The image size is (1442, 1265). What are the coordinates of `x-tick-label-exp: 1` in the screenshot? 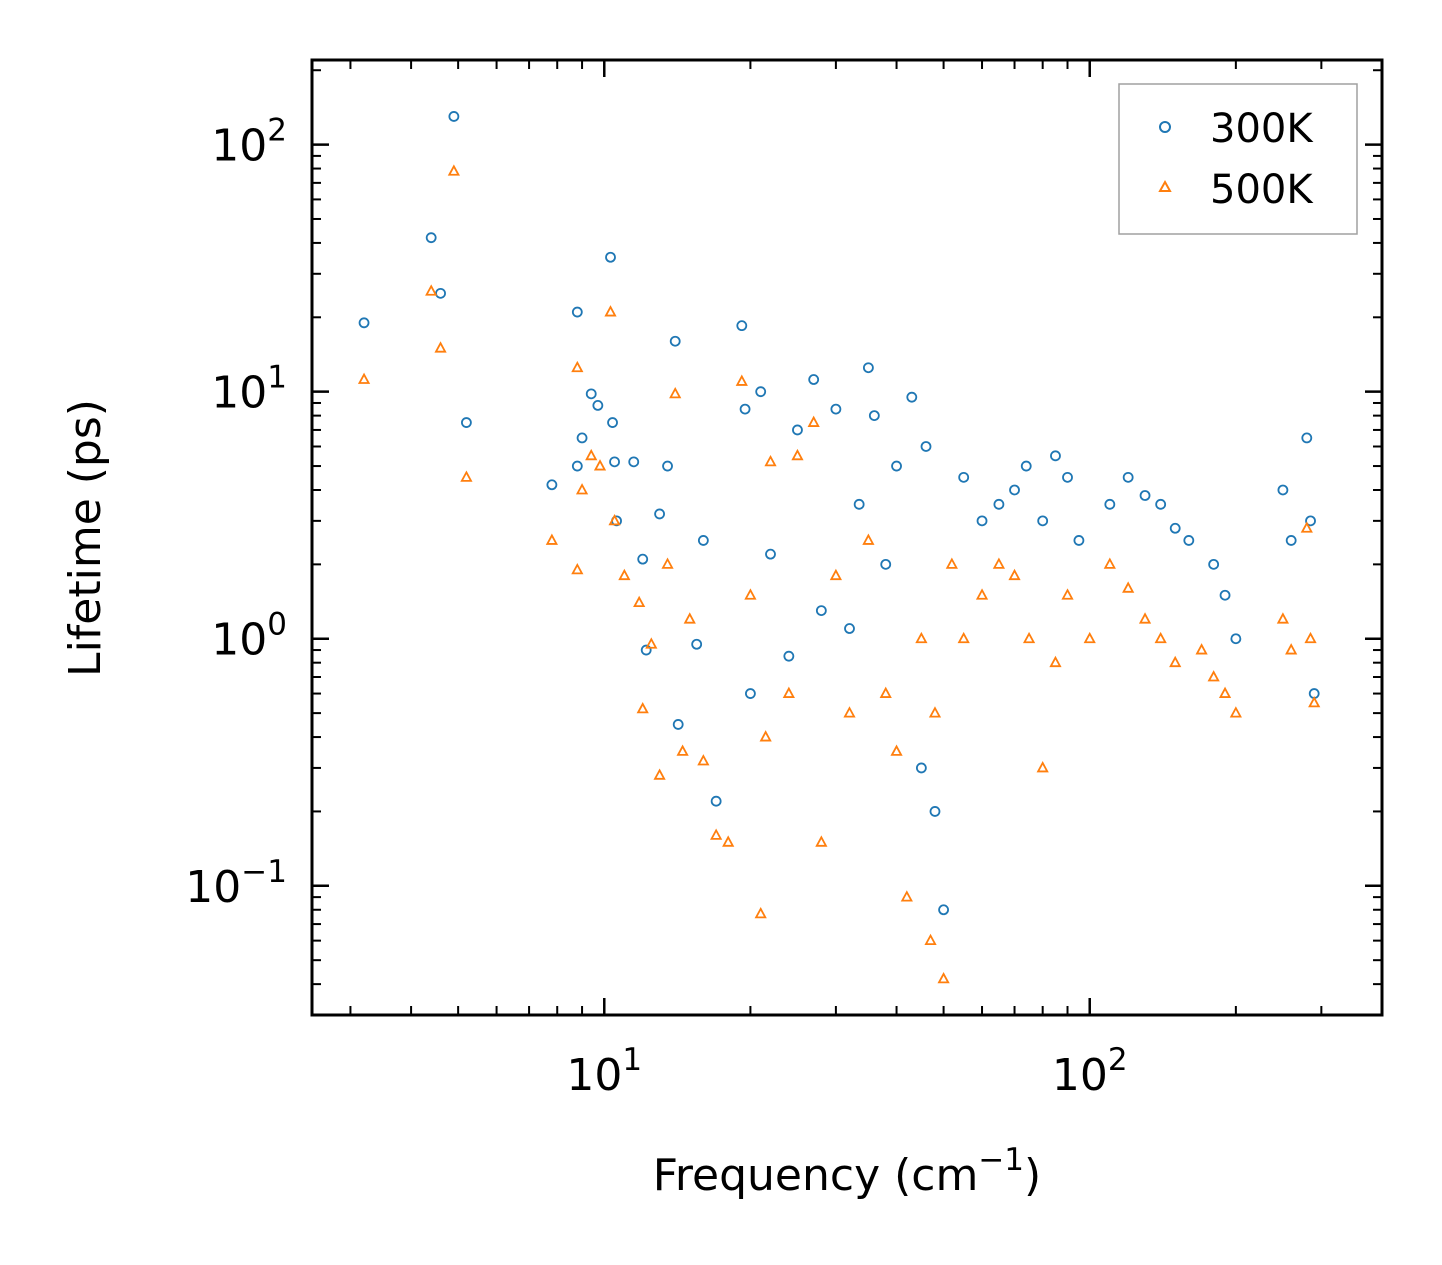 It's located at (632, 1060).